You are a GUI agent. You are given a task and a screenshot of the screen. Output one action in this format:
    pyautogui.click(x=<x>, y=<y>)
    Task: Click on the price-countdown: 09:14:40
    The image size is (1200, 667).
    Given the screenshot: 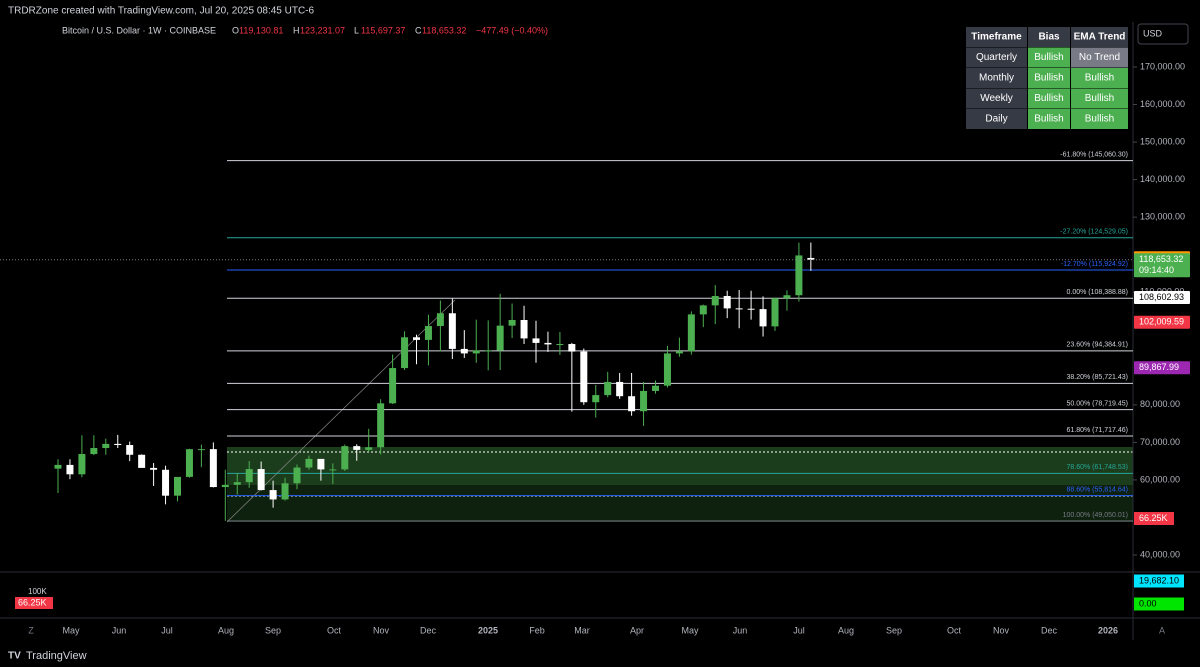 What is the action you would take?
    pyautogui.click(x=1156, y=270)
    